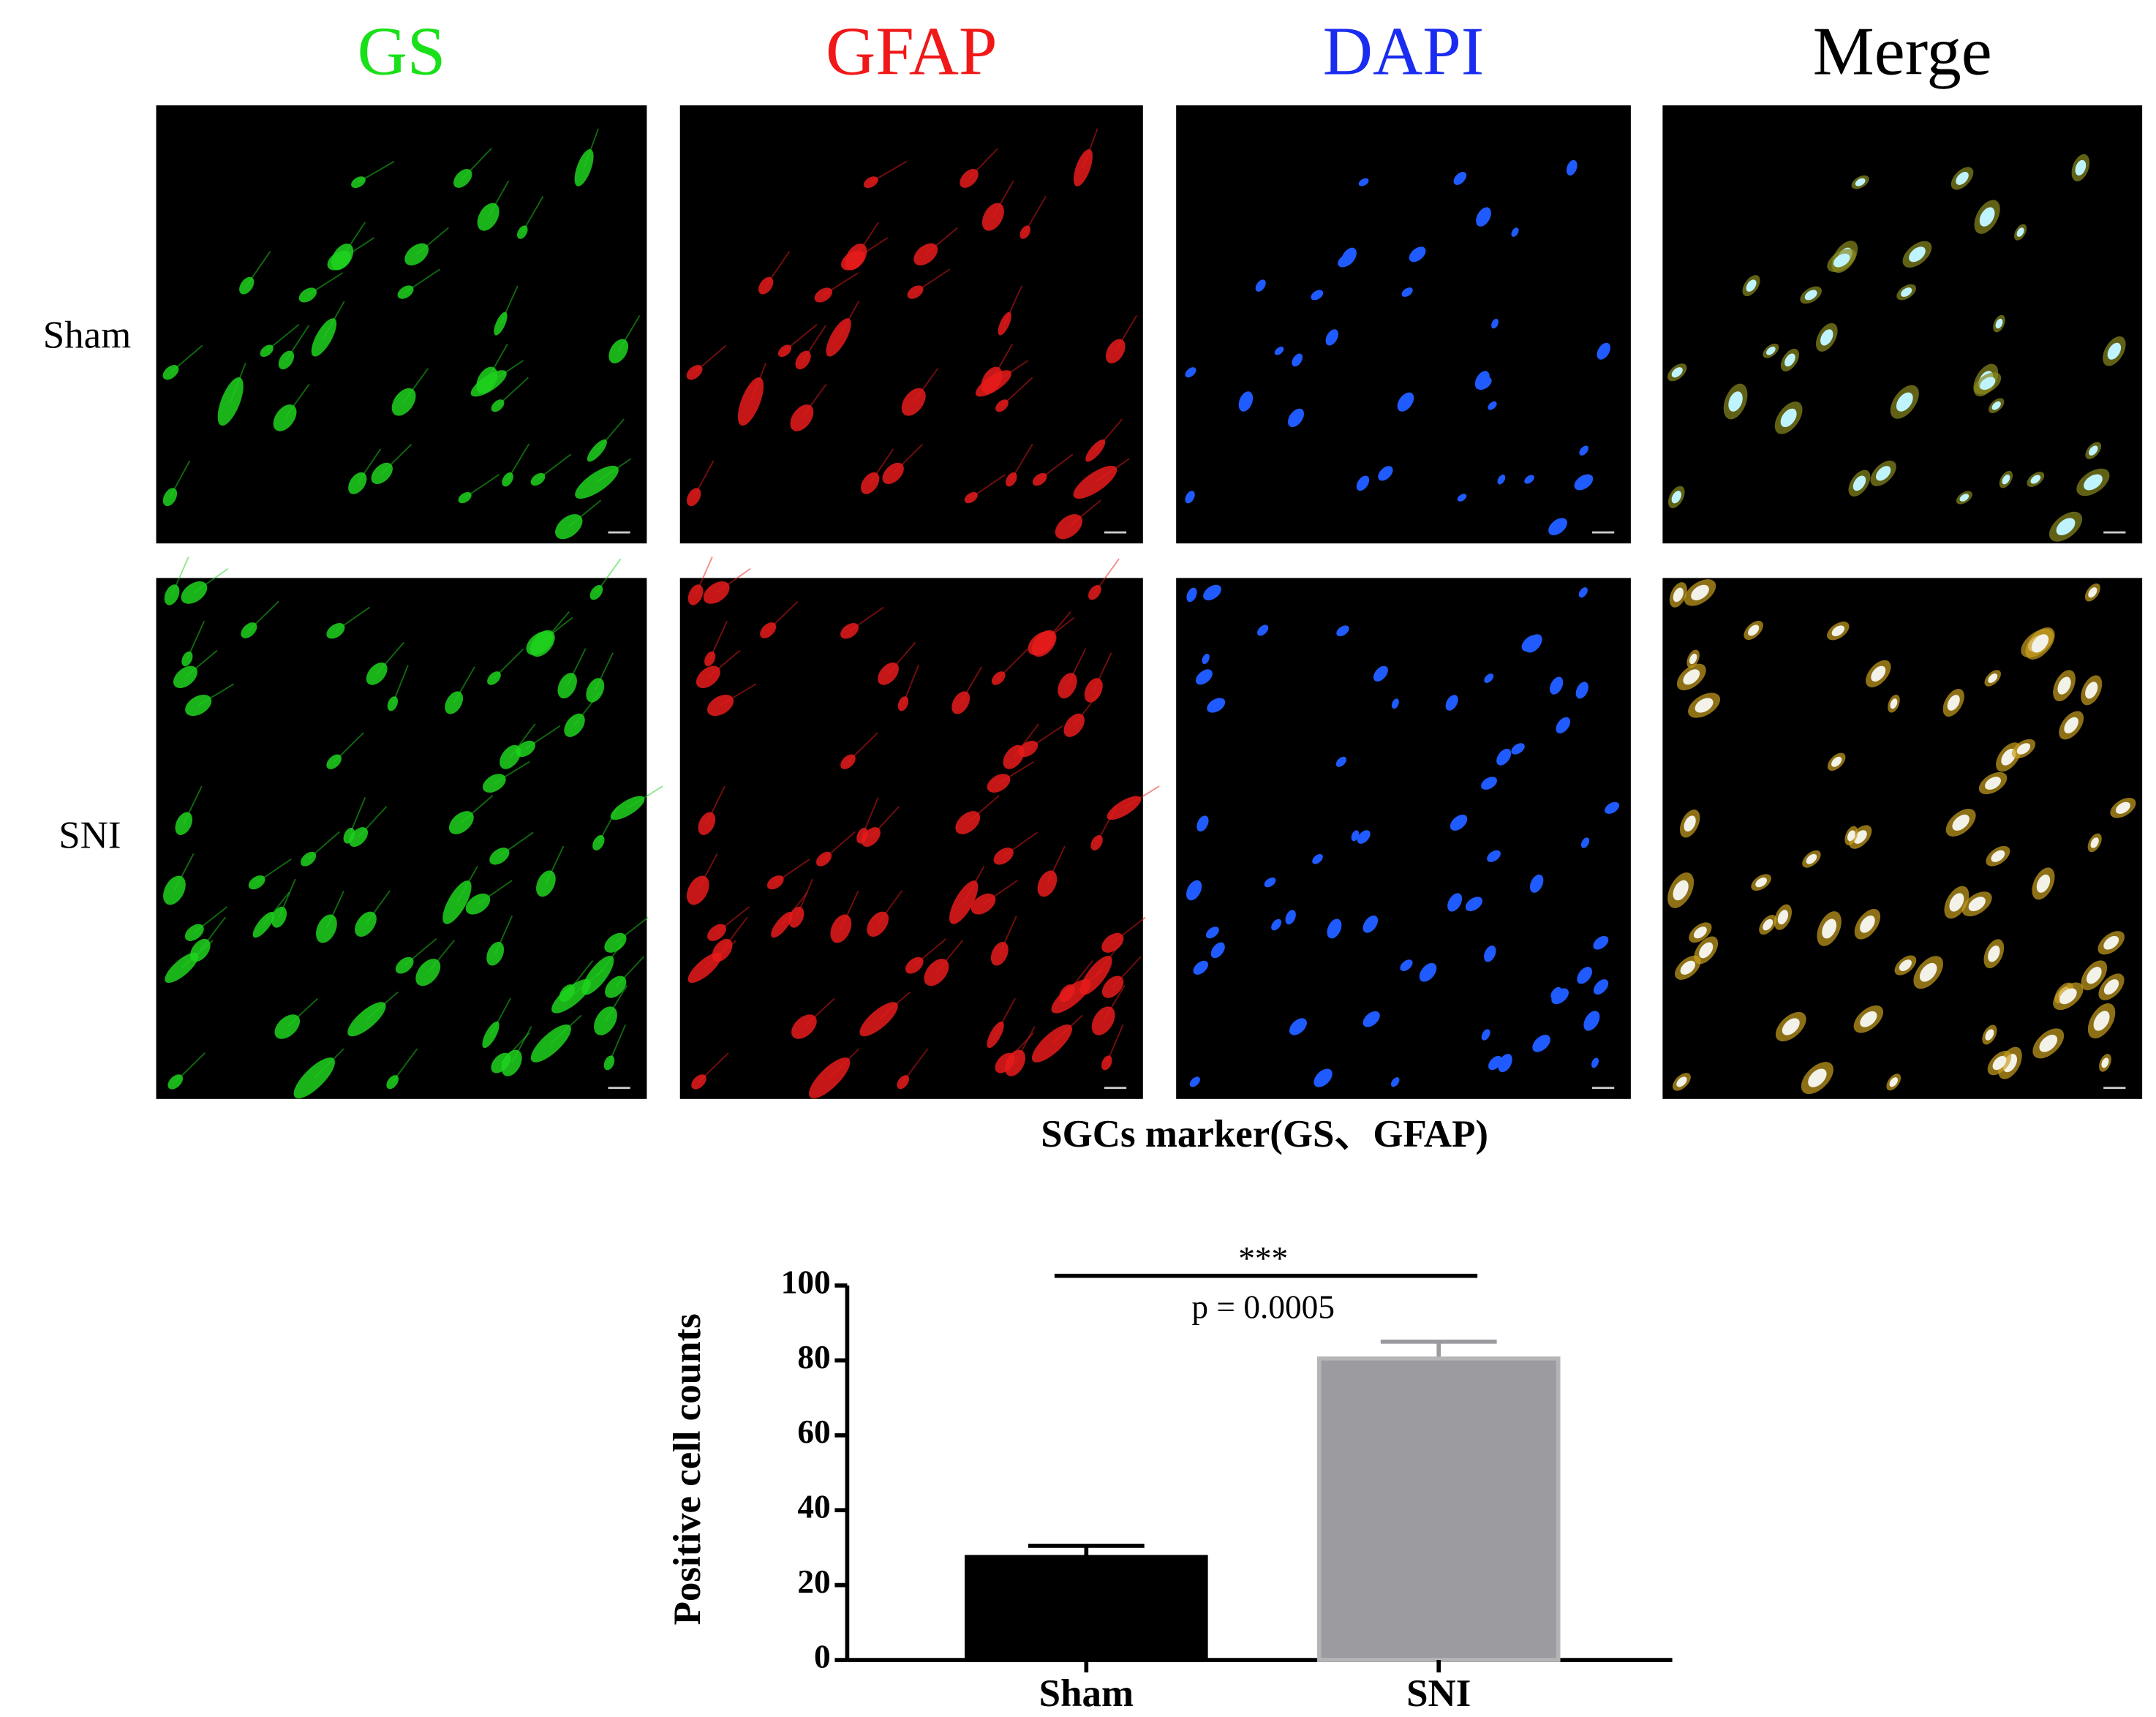 The height and width of the screenshot is (1717, 2156). What do you see at coordinates (806, 1282) in the screenshot?
I see `y-tick-label: 100` at bounding box center [806, 1282].